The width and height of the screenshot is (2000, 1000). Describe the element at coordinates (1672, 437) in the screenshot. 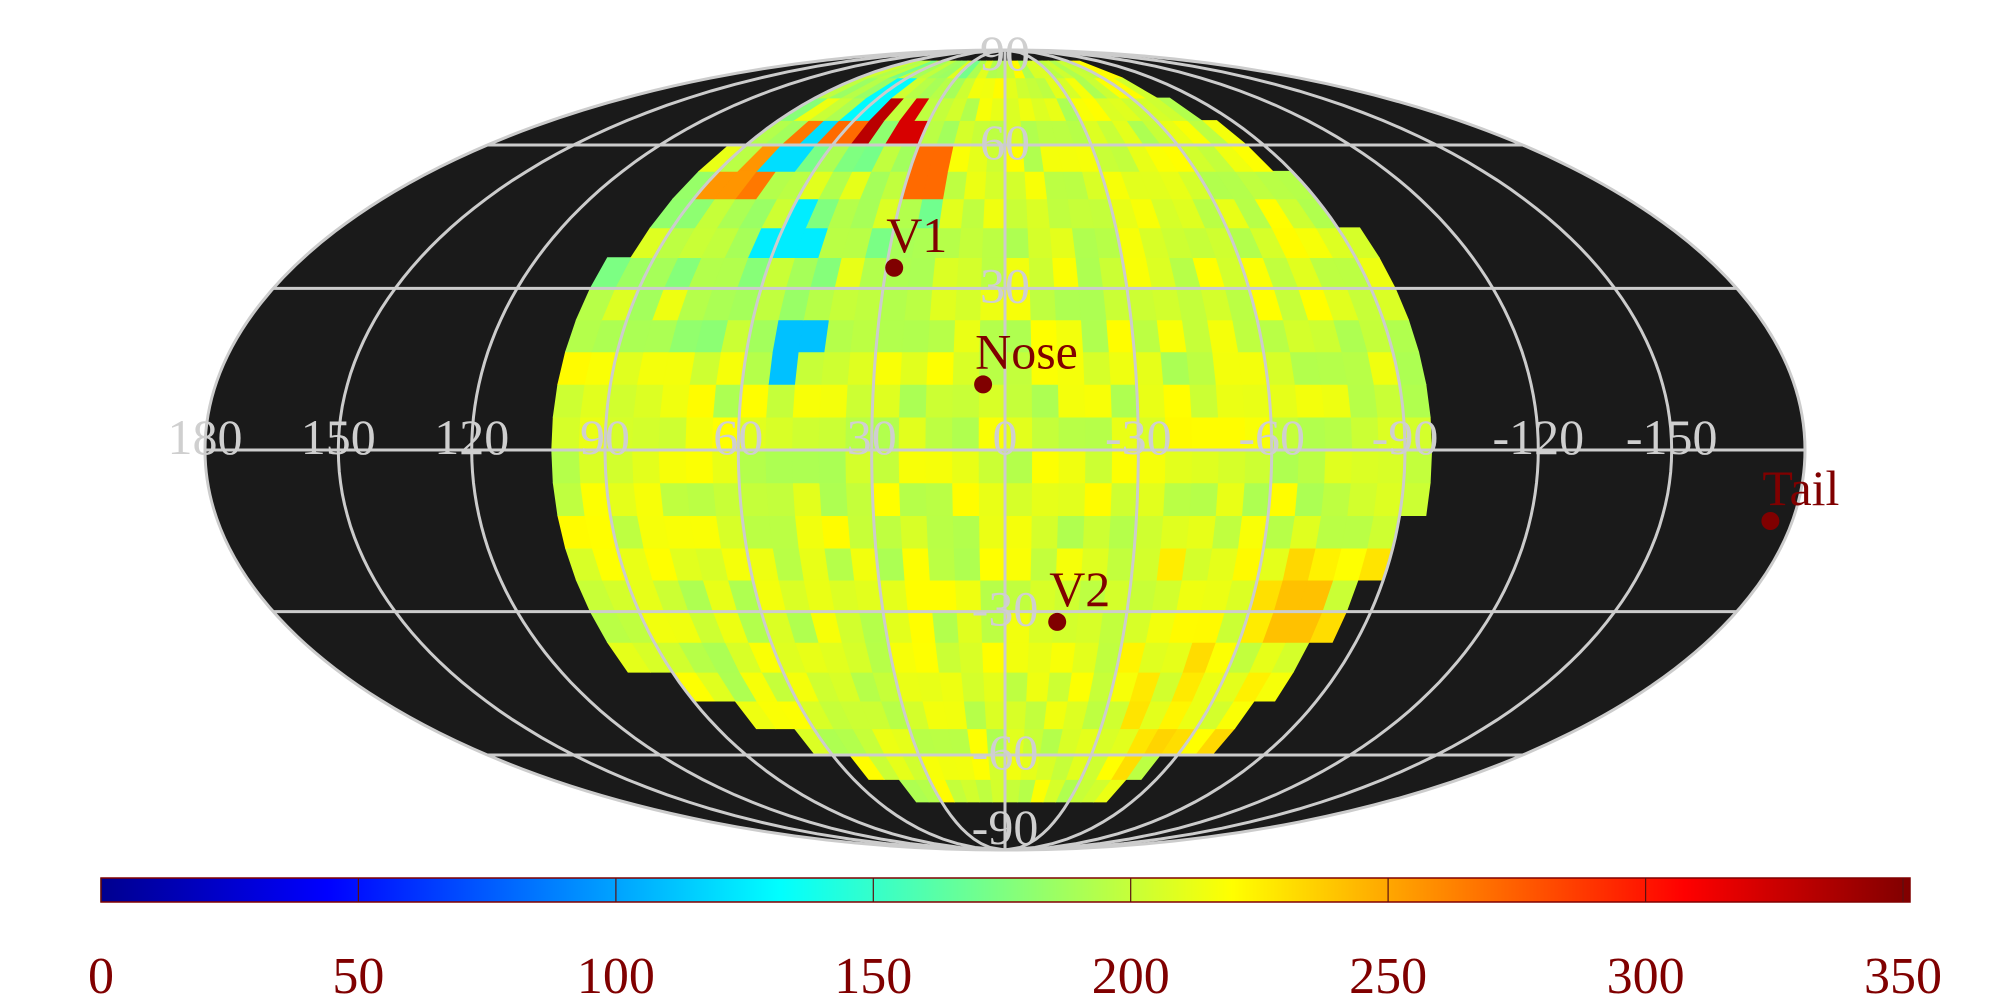

I see `longitude-tick-label: -150` at that location.